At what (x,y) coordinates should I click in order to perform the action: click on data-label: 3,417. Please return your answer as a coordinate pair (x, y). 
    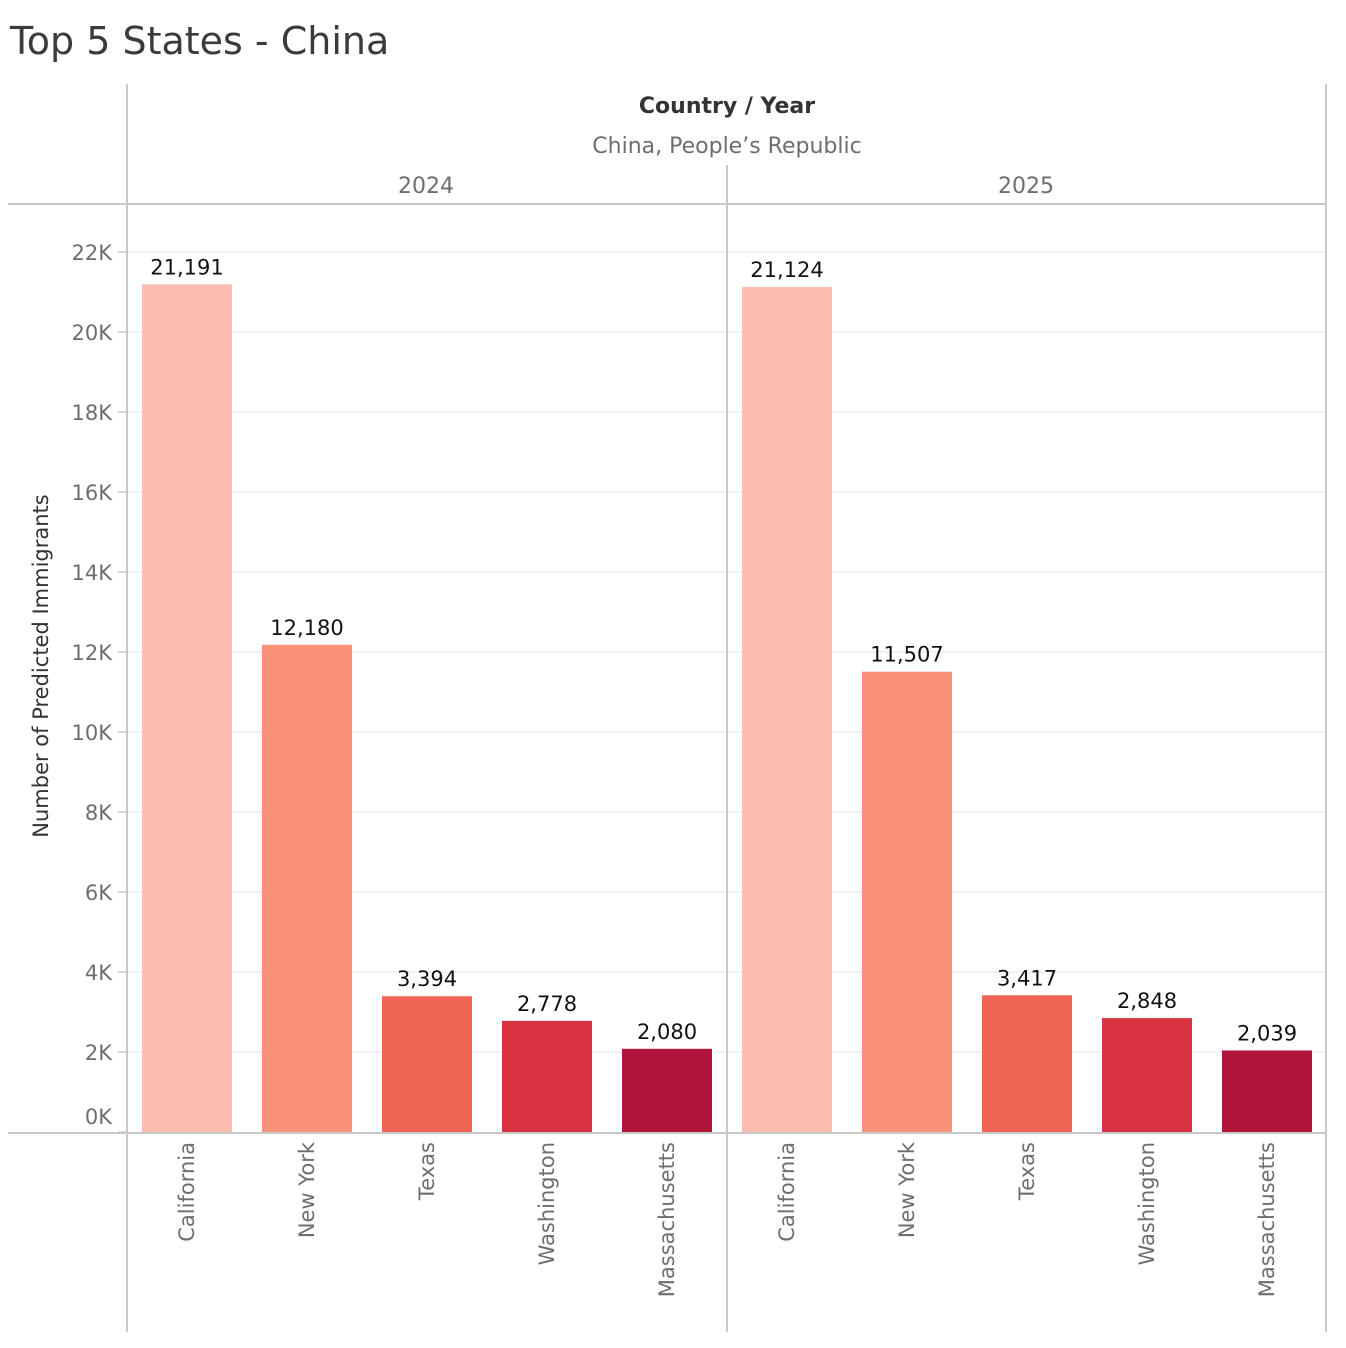
    Looking at the image, I should click on (1027, 978).